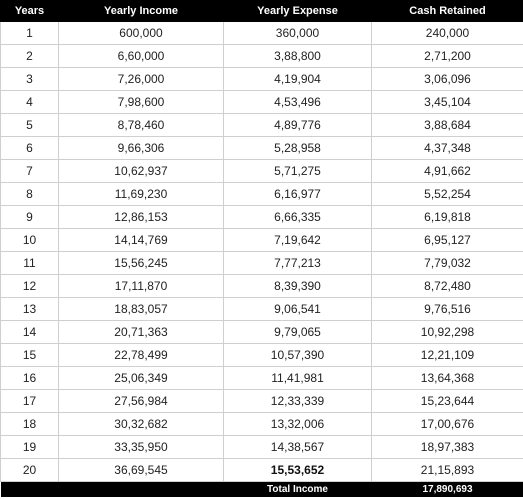 The image size is (523, 499). I want to click on table-row: 13 18,83,057 9,06,541 9,76,516, so click(261, 309).